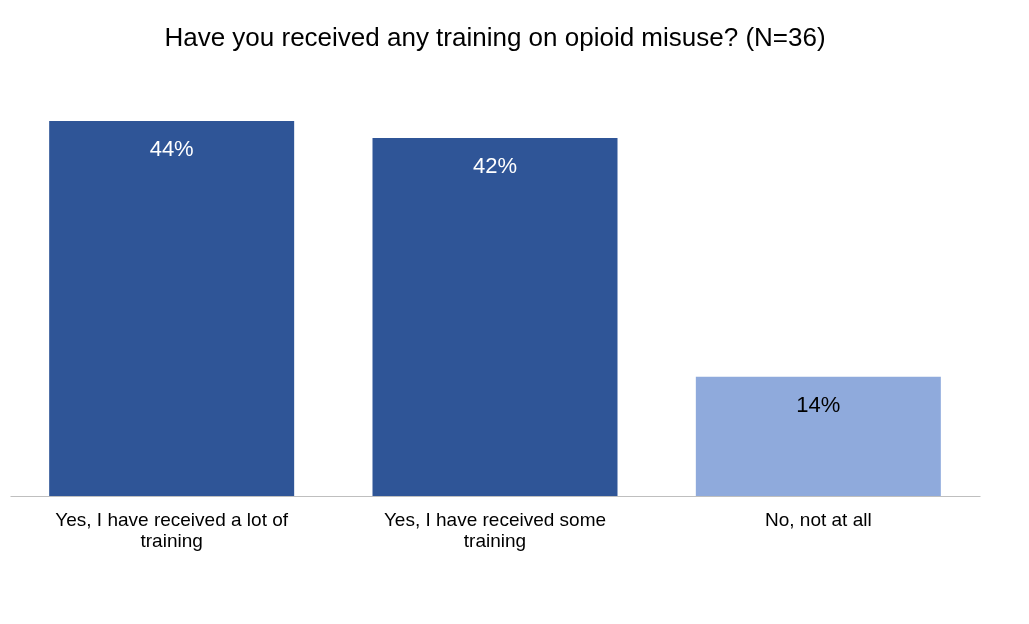 The width and height of the screenshot is (1029, 624). I want to click on chart-title: Have you received any training on opioid misuse? (N=36), so click(495, 37).